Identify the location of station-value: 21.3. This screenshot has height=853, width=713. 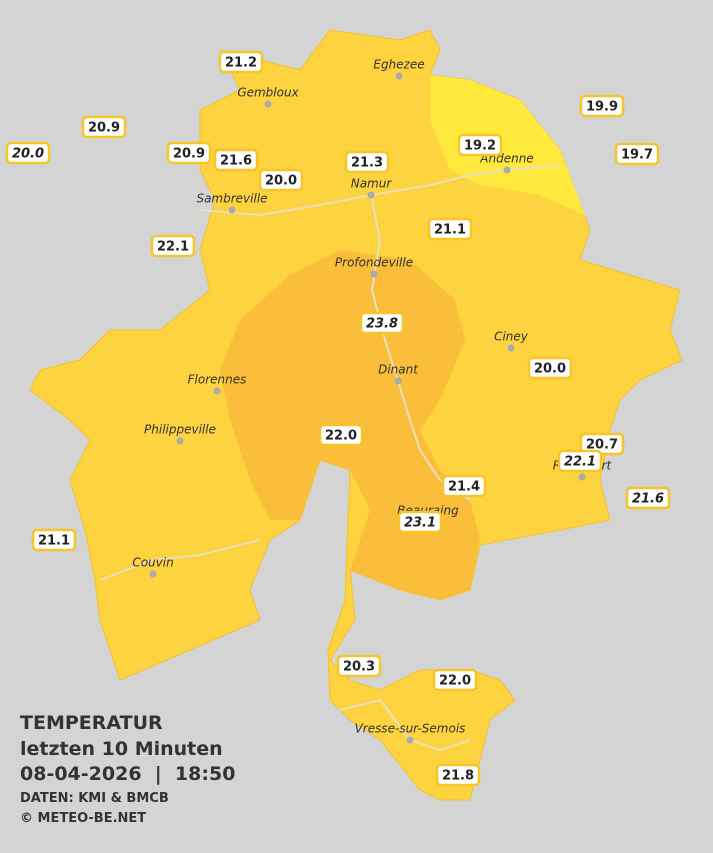
(367, 163).